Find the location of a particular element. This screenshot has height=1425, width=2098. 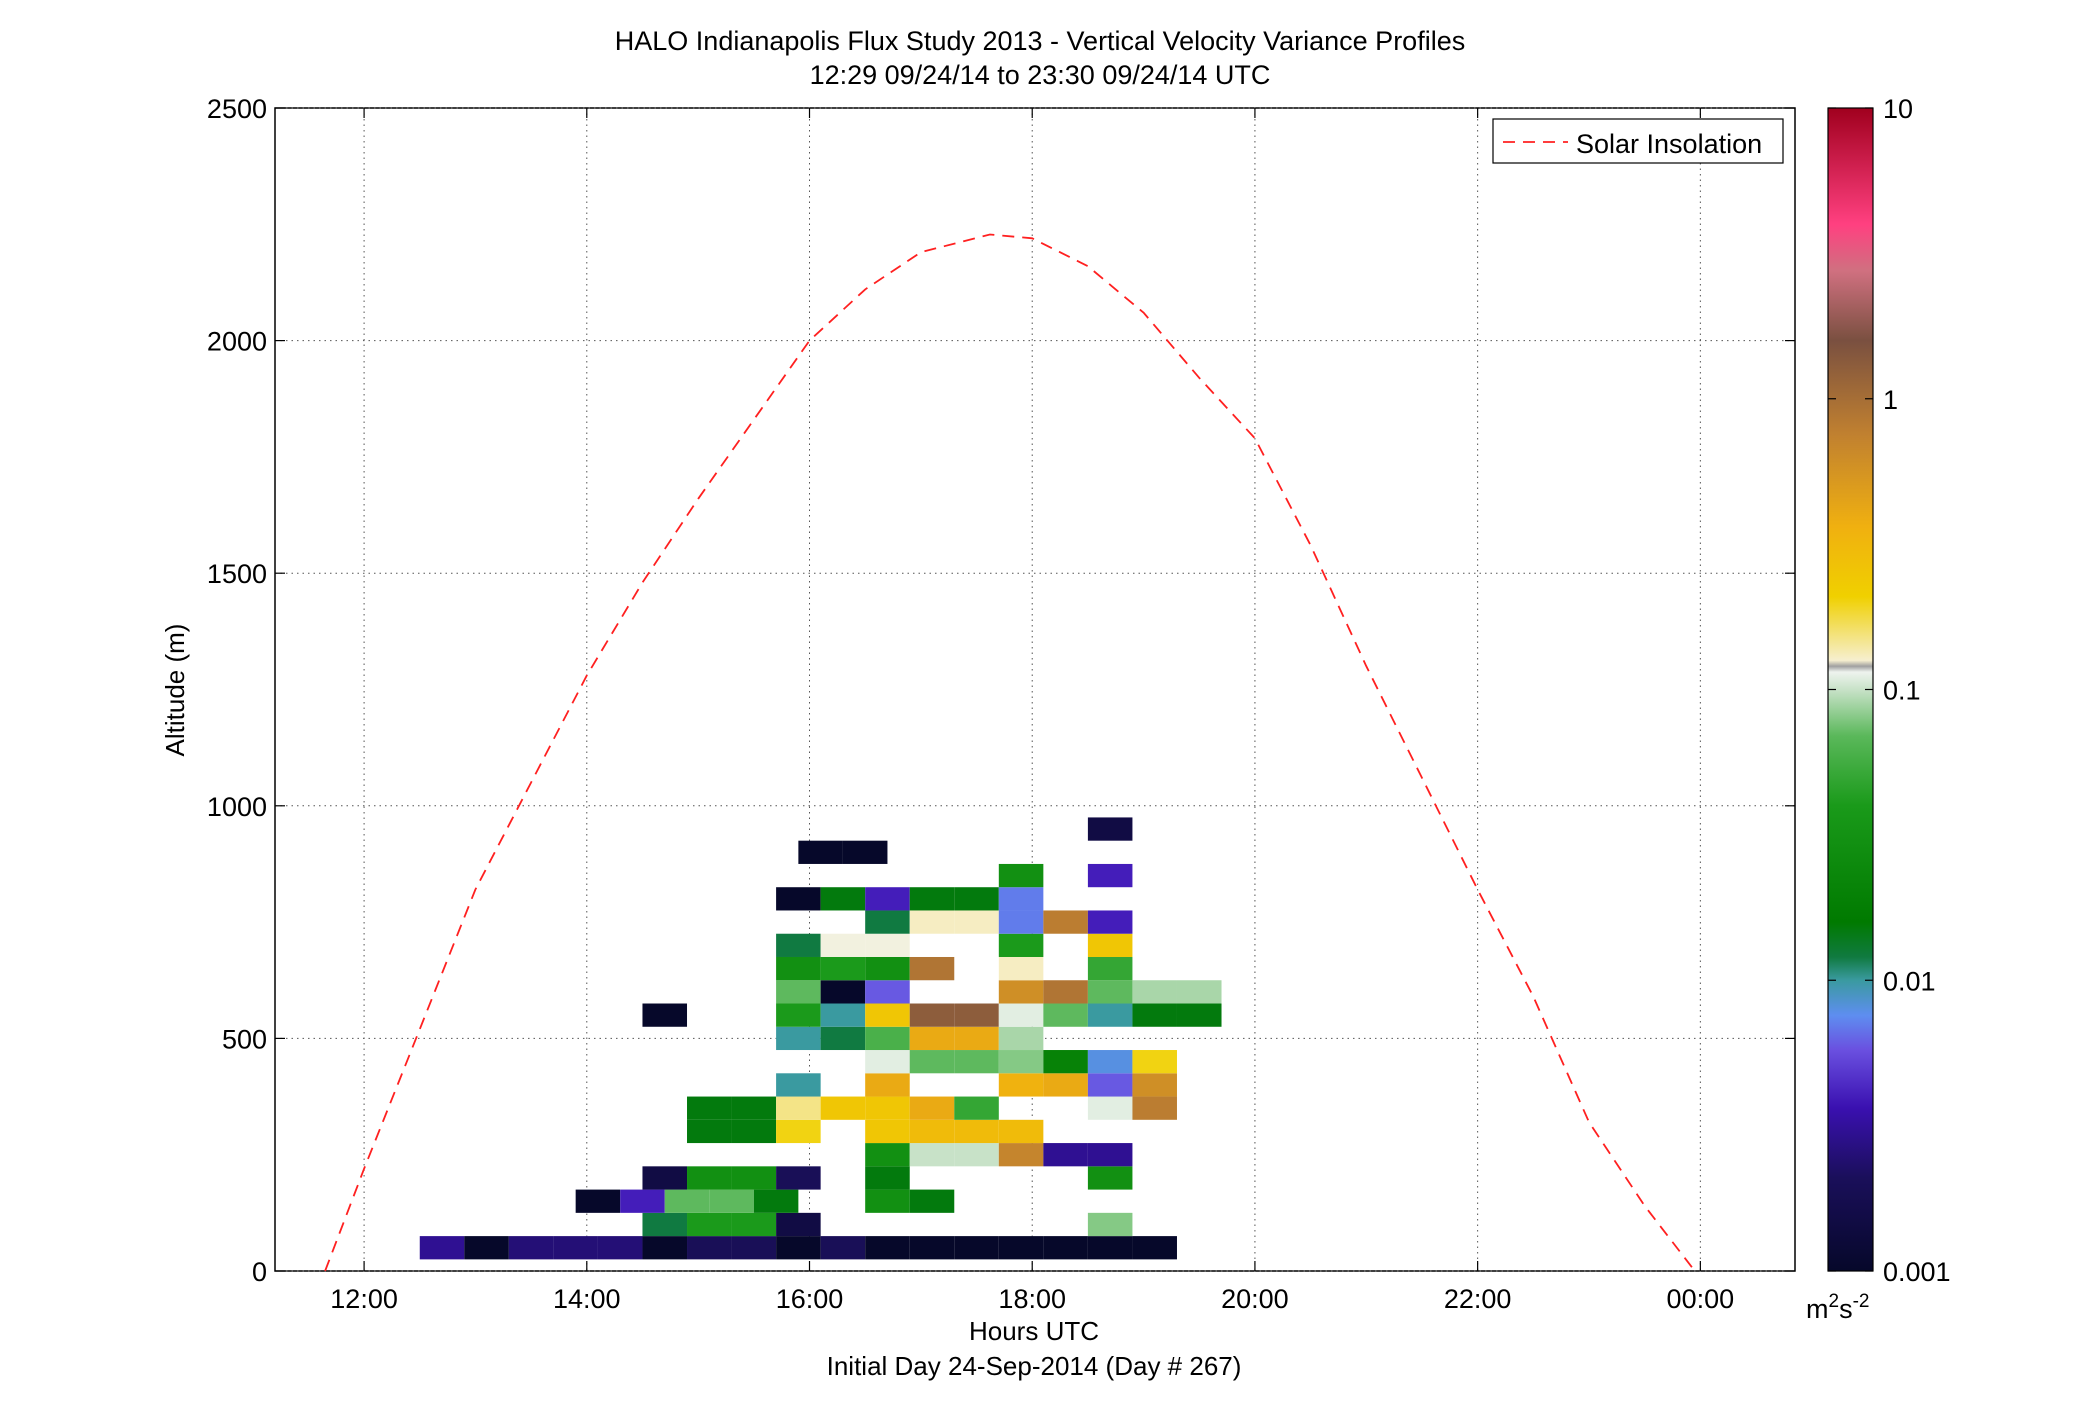

y-tick-label: 1500 is located at coordinates (237, 574).